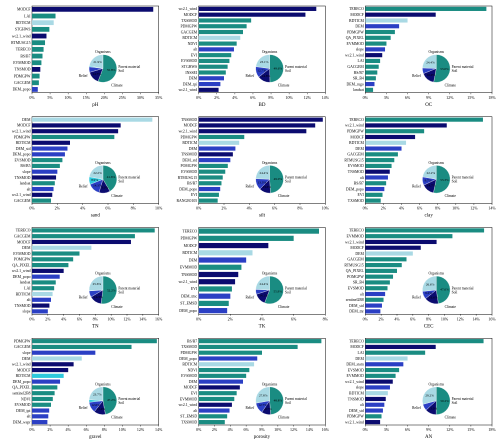 The image size is (500, 443). What do you see at coordinates (451, 307) in the screenshot?
I see `pie-category-label: Climate` at bounding box center [451, 307].